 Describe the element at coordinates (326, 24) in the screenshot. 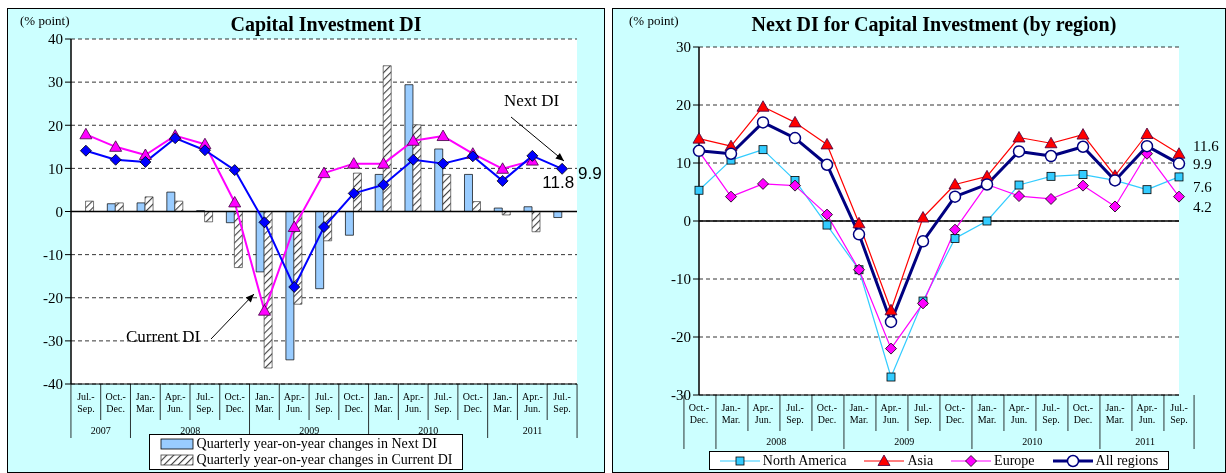

I see `chart-title: Capital Investment DI` at that location.